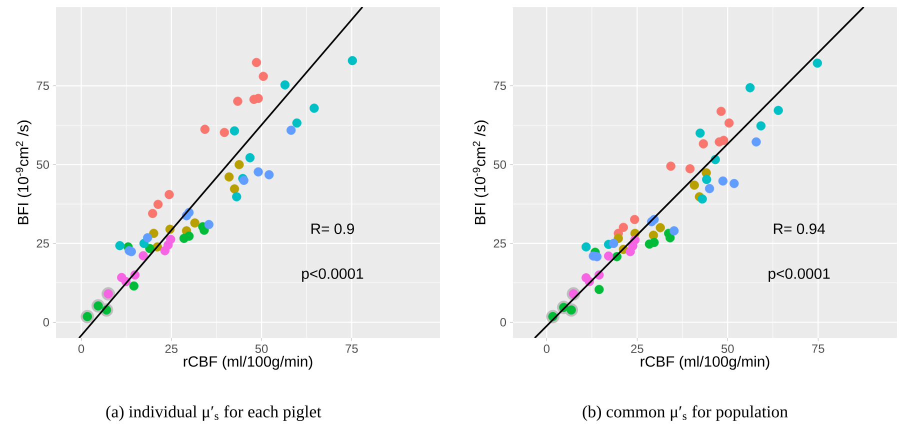  What do you see at coordinates (332, 228) in the screenshot?
I see `annotation: R= 0.9` at bounding box center [332, 228].